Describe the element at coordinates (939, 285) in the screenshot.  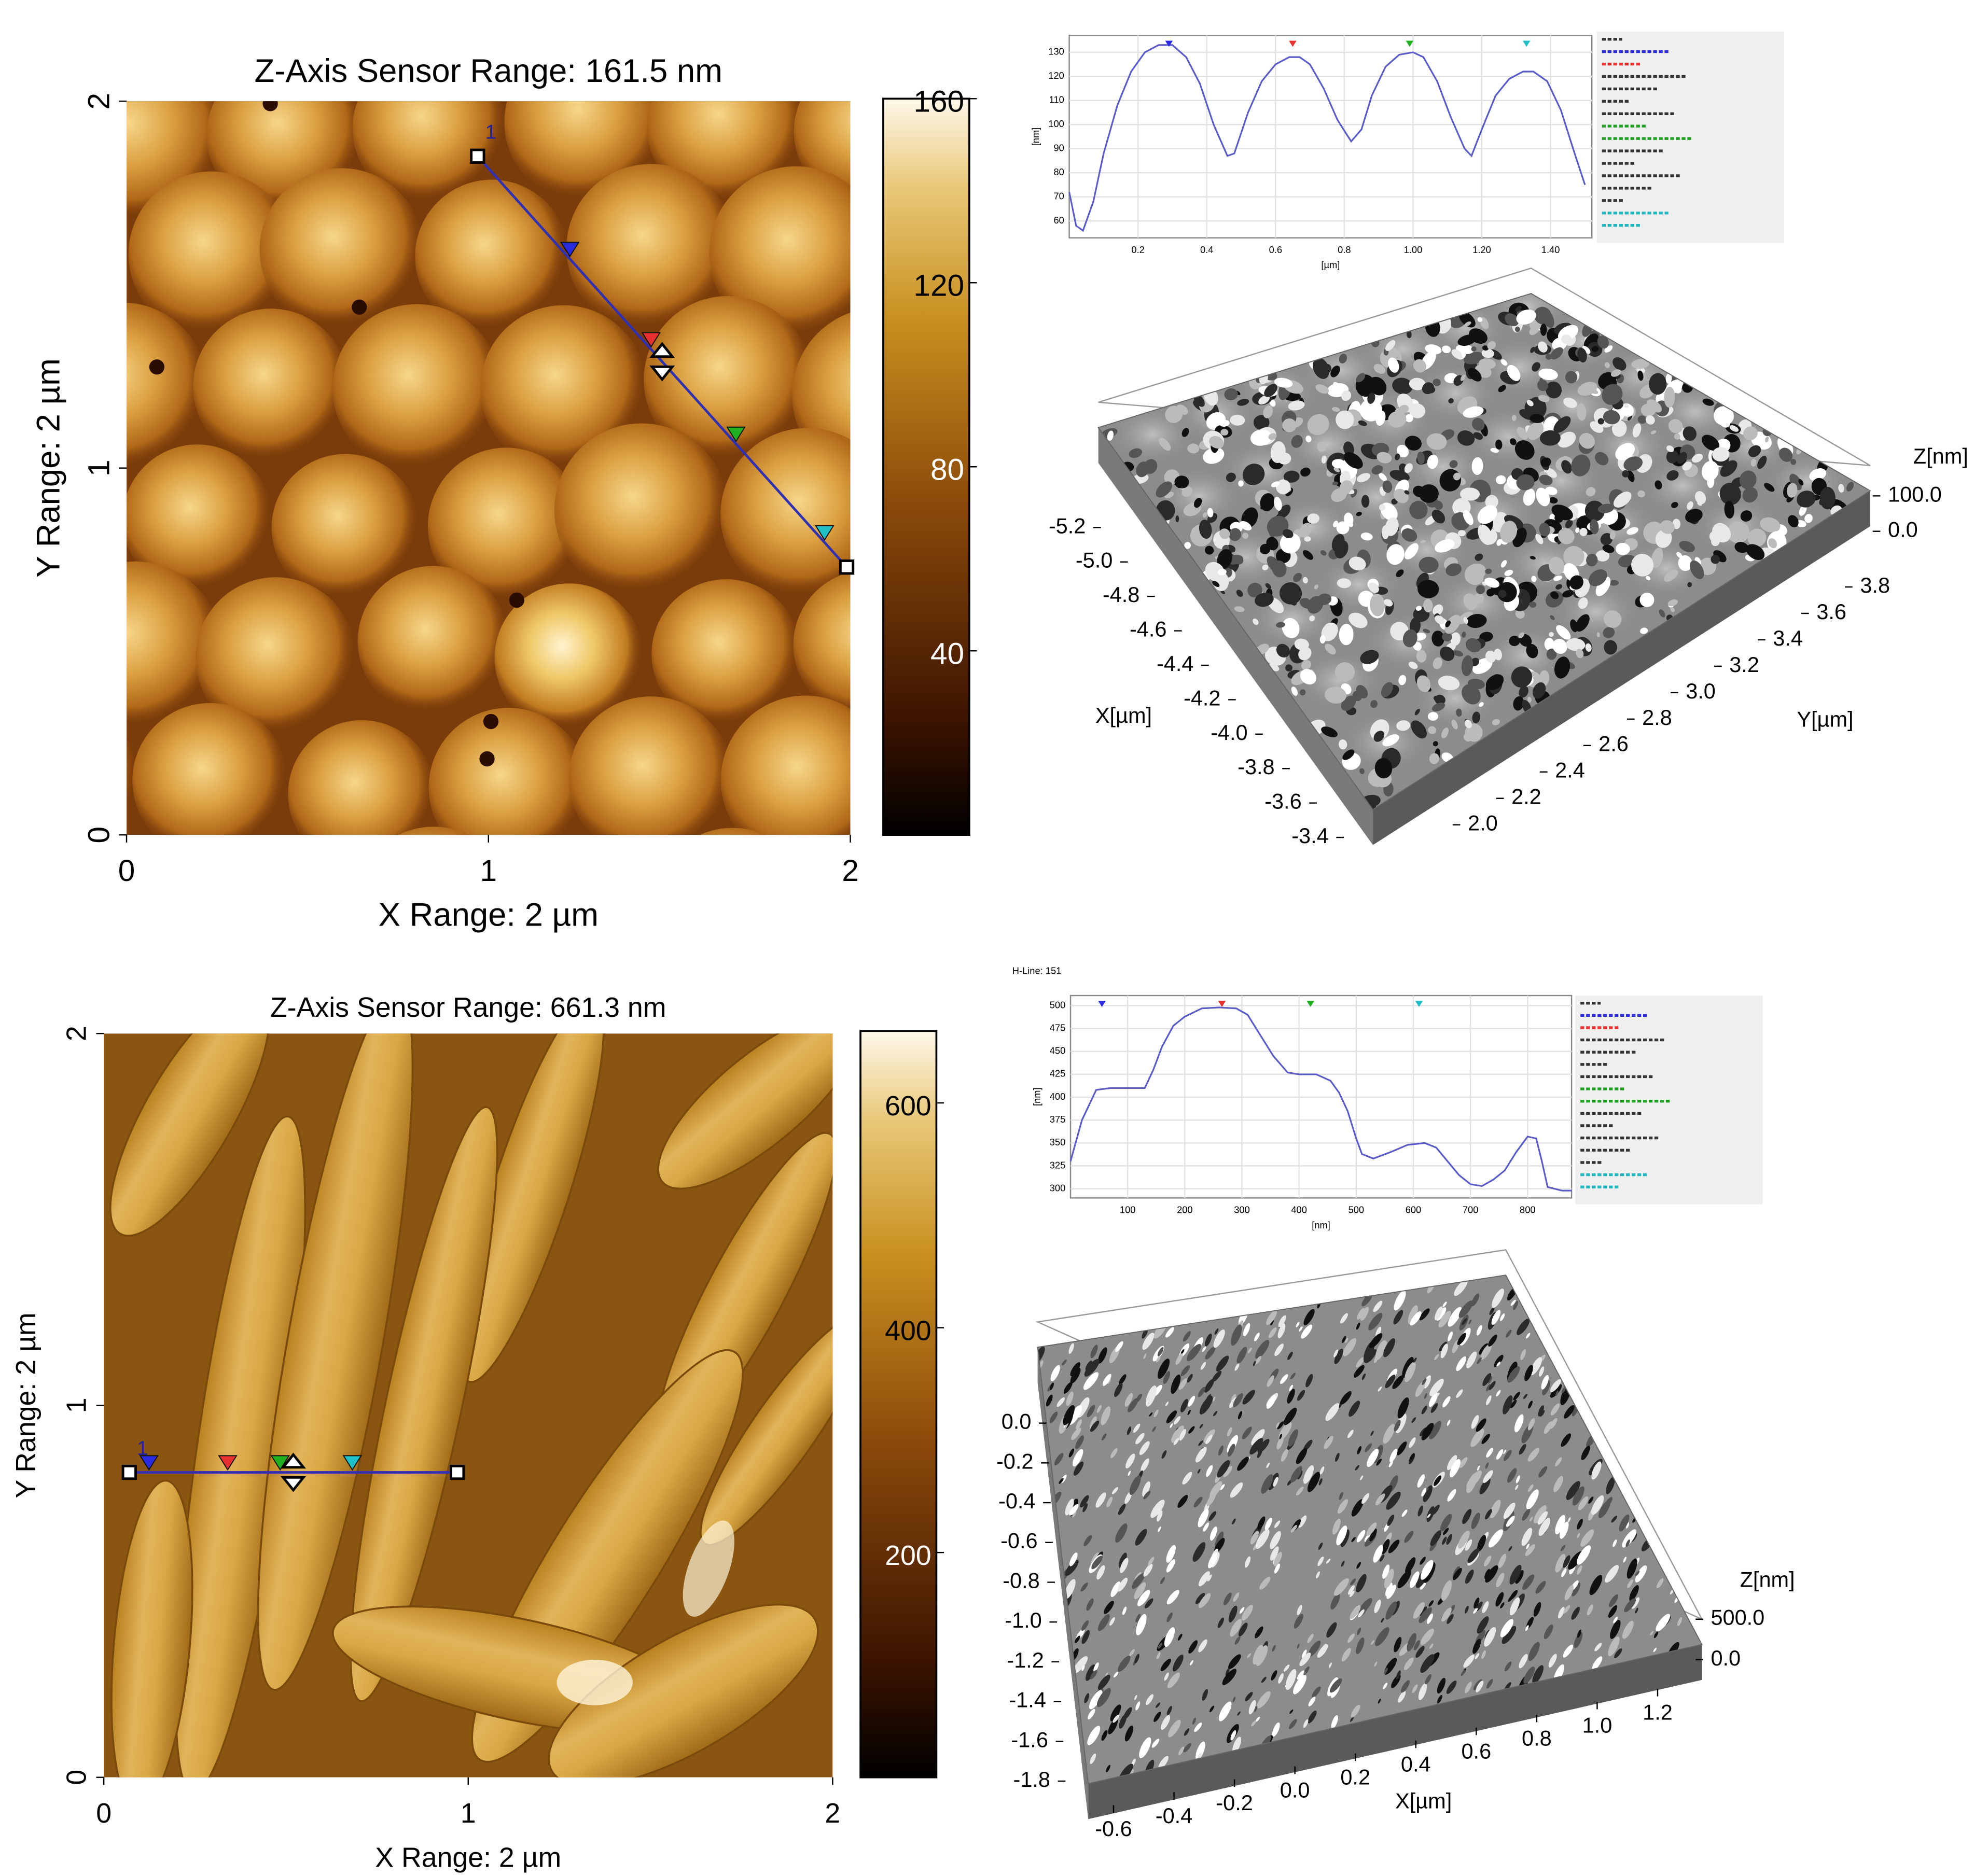
I see `colorbar-tick-label: 120` at that location.